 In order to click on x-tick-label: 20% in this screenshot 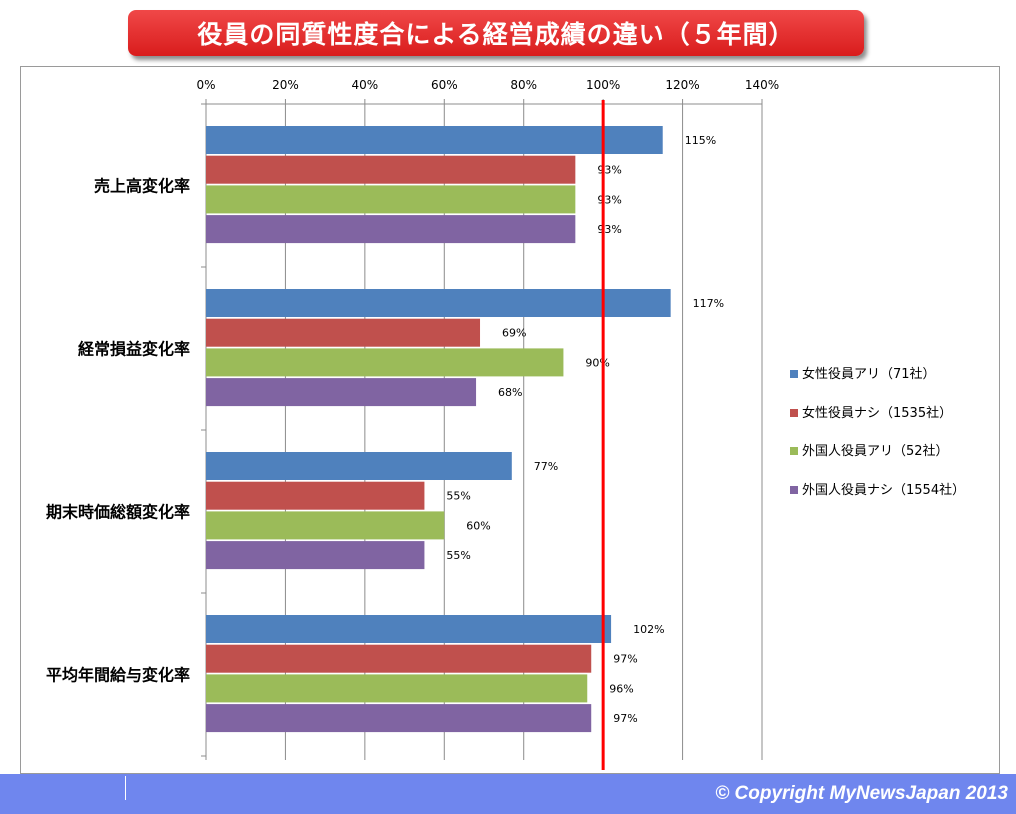, I will do `click(285, 85)`.